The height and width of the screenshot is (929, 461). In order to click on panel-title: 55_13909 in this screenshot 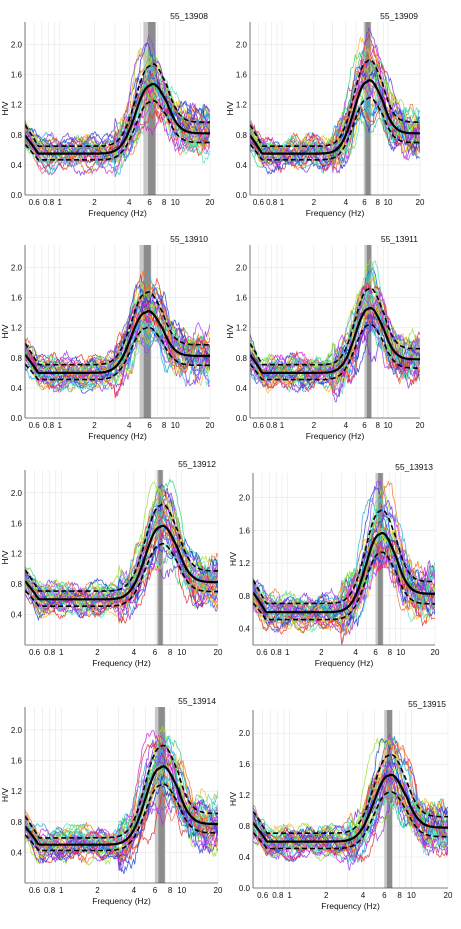, I will do `click(399, 16)`.